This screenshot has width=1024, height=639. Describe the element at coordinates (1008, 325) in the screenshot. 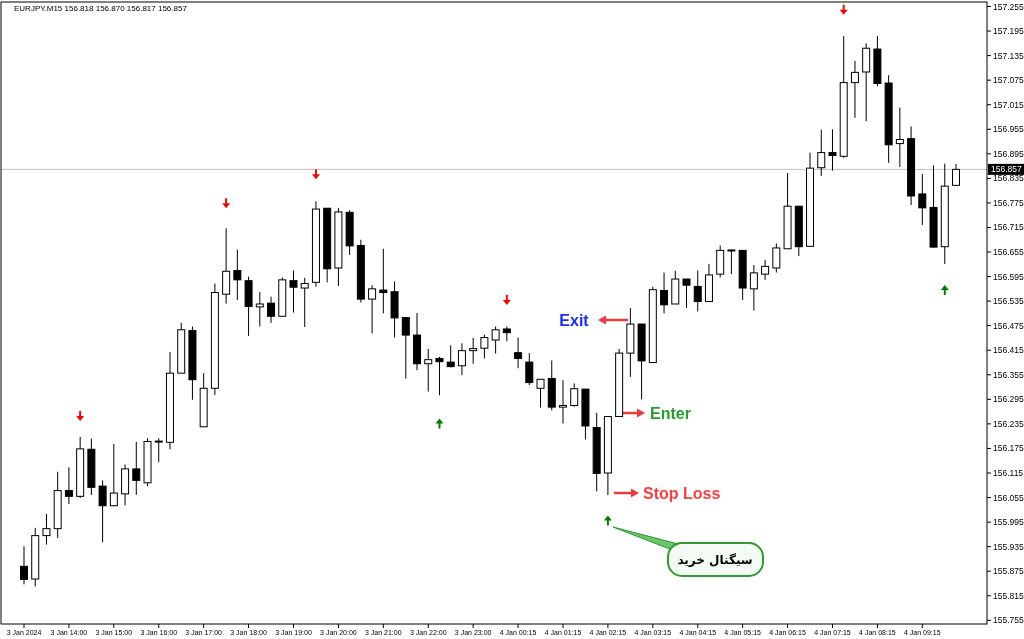

I see `y-tick-label: 156.475` at that location.